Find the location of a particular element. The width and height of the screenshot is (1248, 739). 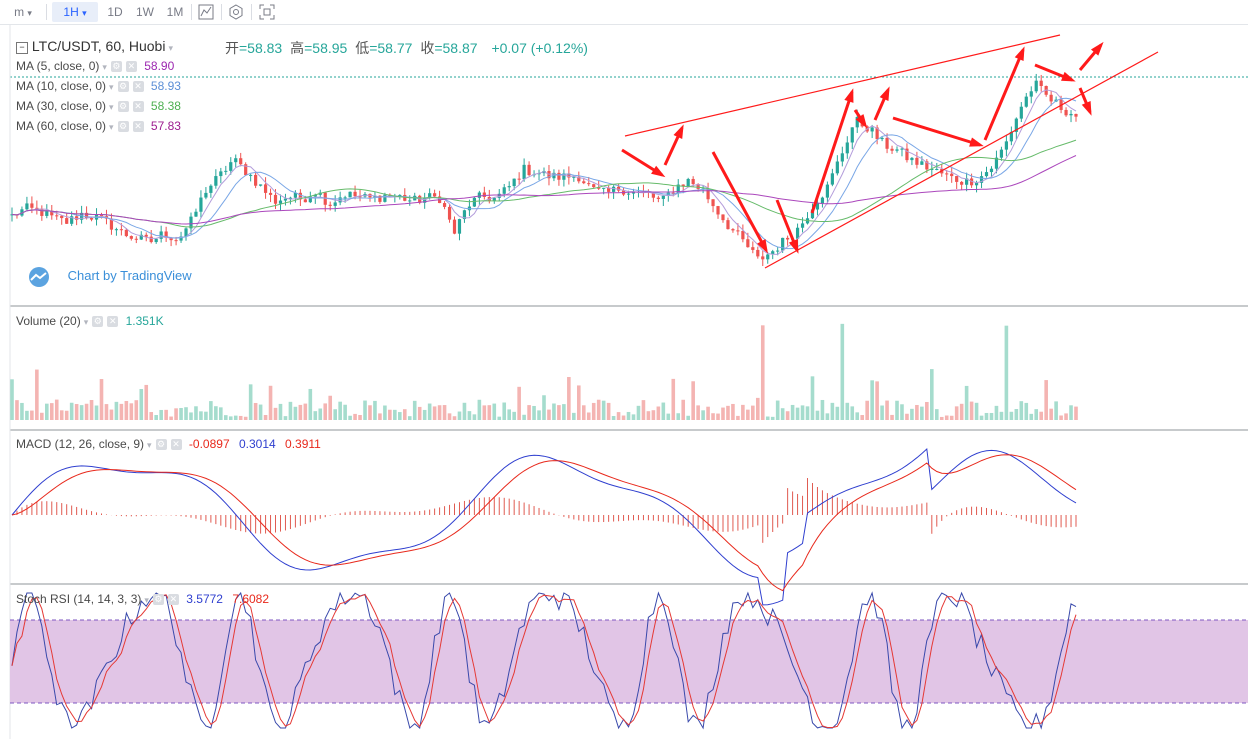

interval-1d-button: 1D is located at coordinates (115, 12).